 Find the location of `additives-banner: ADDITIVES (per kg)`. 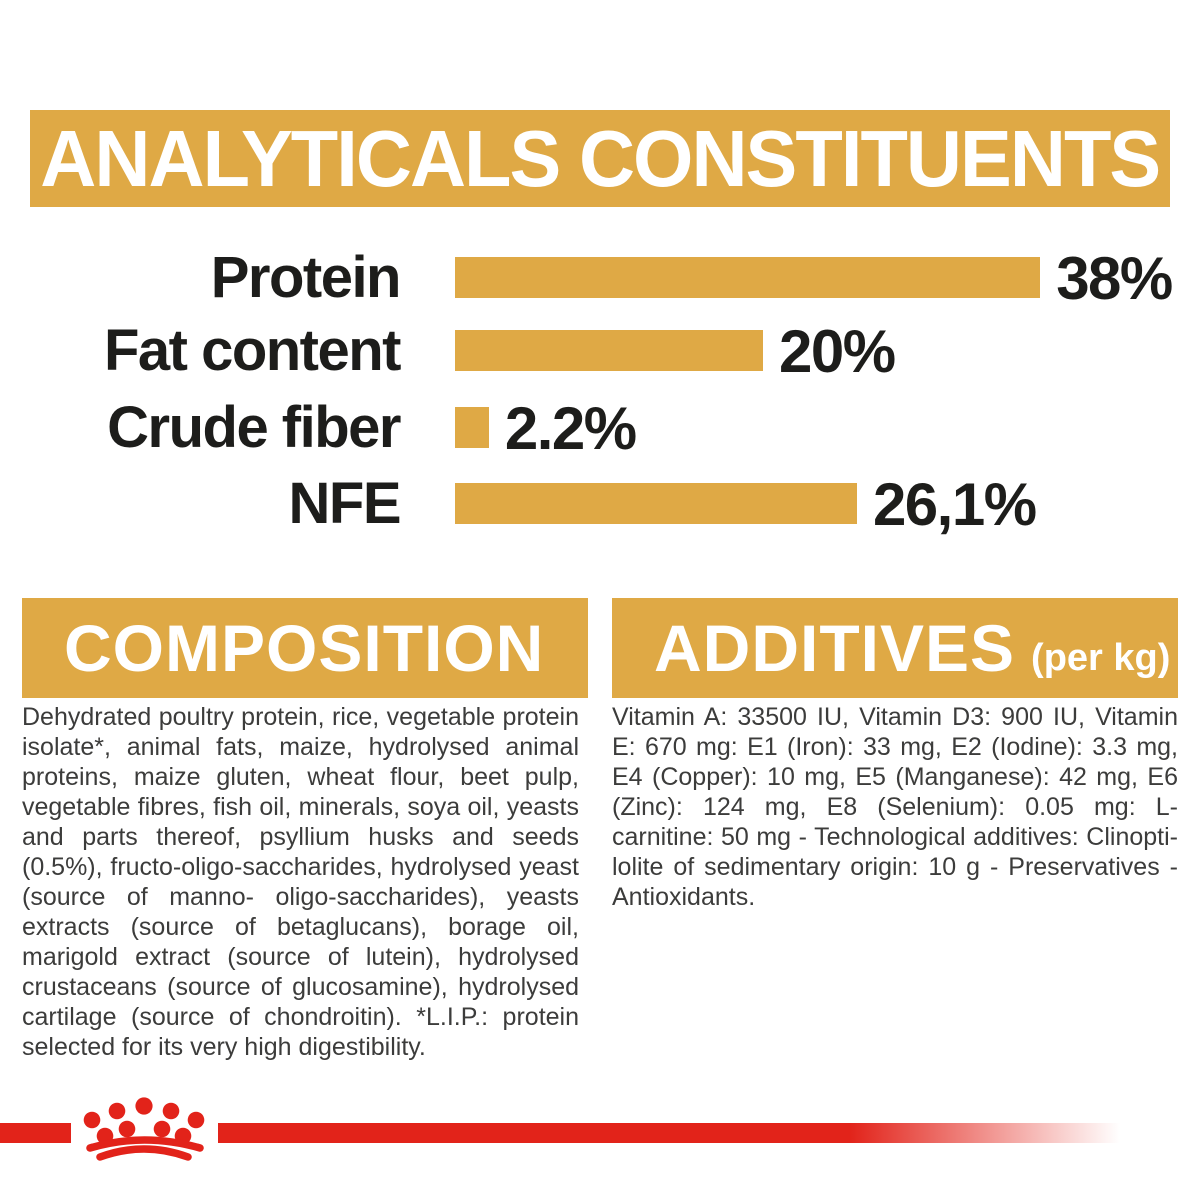

additives-banner: ADDITIVES (per kg) is located at coordinates (895, 648).